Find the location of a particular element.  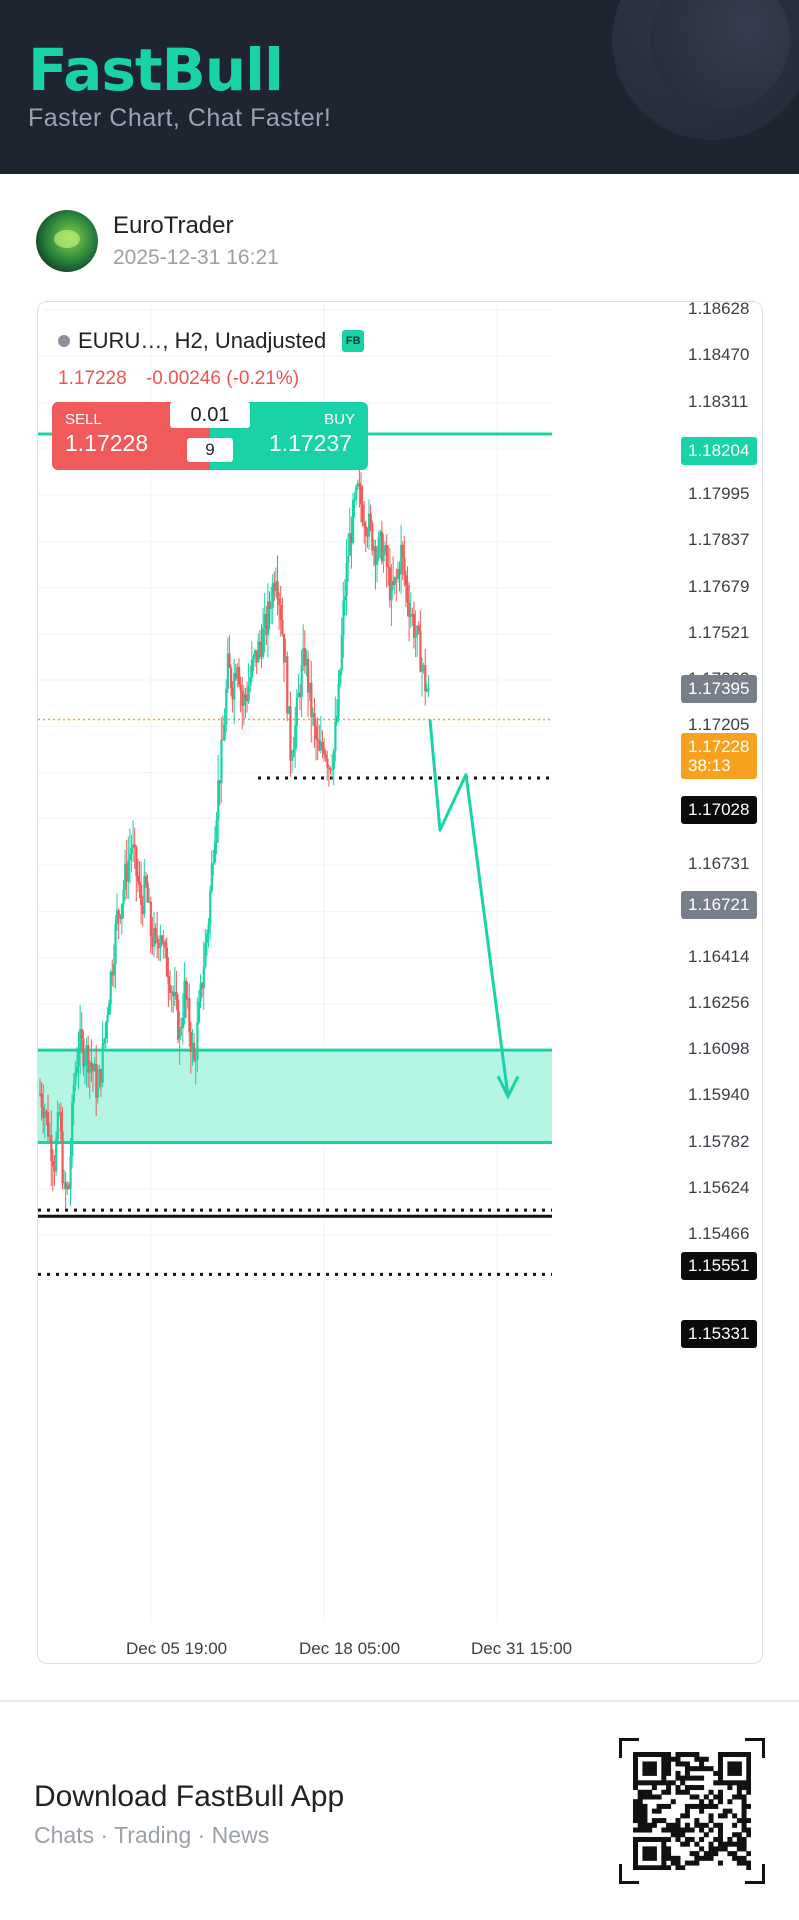

post-author: EuroTrader 2025-12-31 16:21 is located at coordinates (386, 243).